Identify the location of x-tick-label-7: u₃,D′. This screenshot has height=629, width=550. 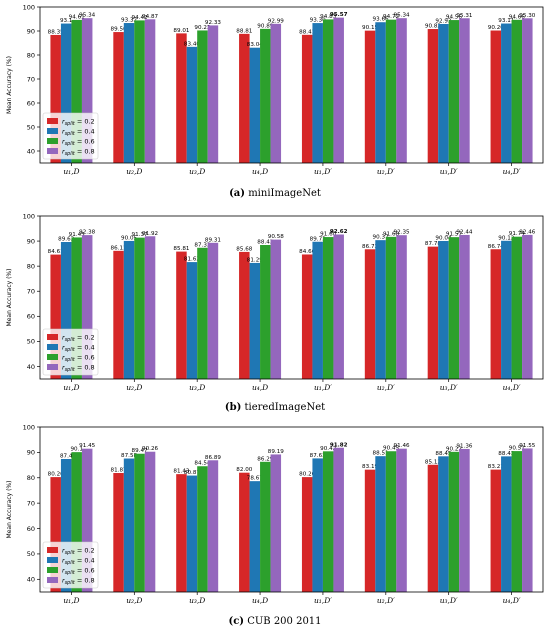
(449, 600).